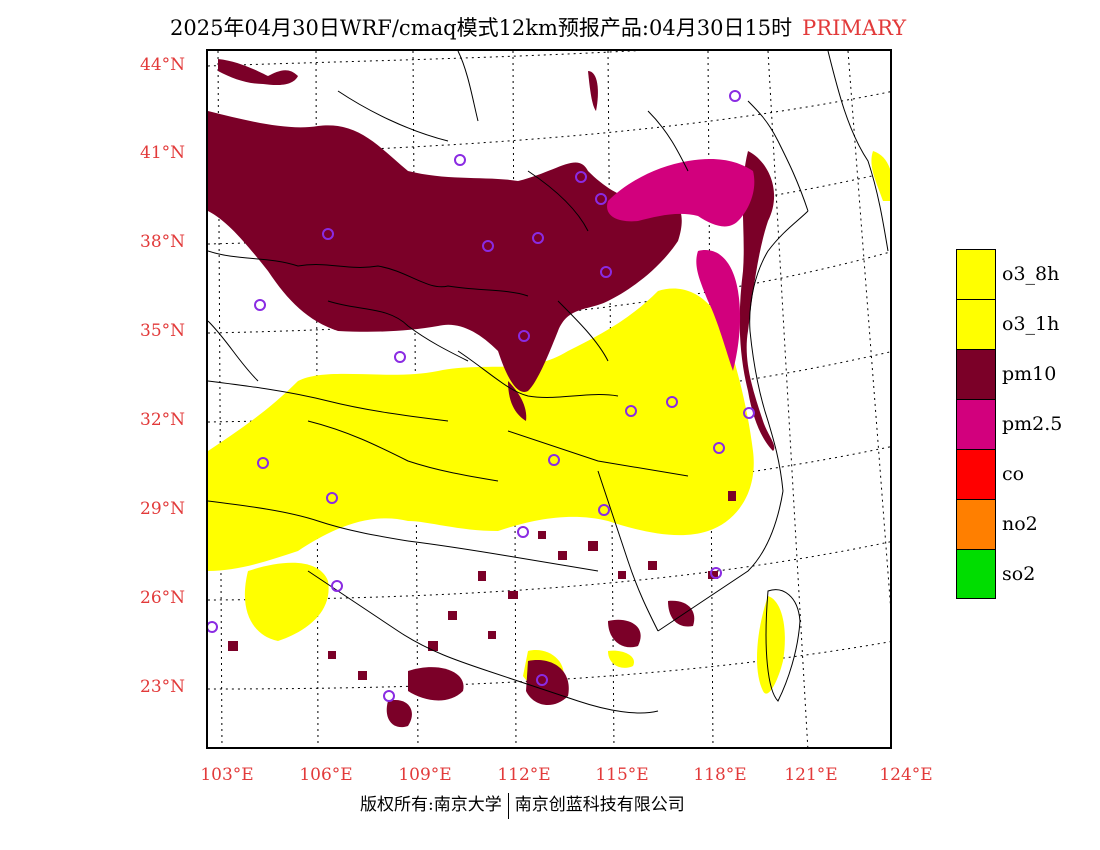 This screenshot has height=850, width=1100. I want to click on lon-label-118: 118°E, so click(720, 775).